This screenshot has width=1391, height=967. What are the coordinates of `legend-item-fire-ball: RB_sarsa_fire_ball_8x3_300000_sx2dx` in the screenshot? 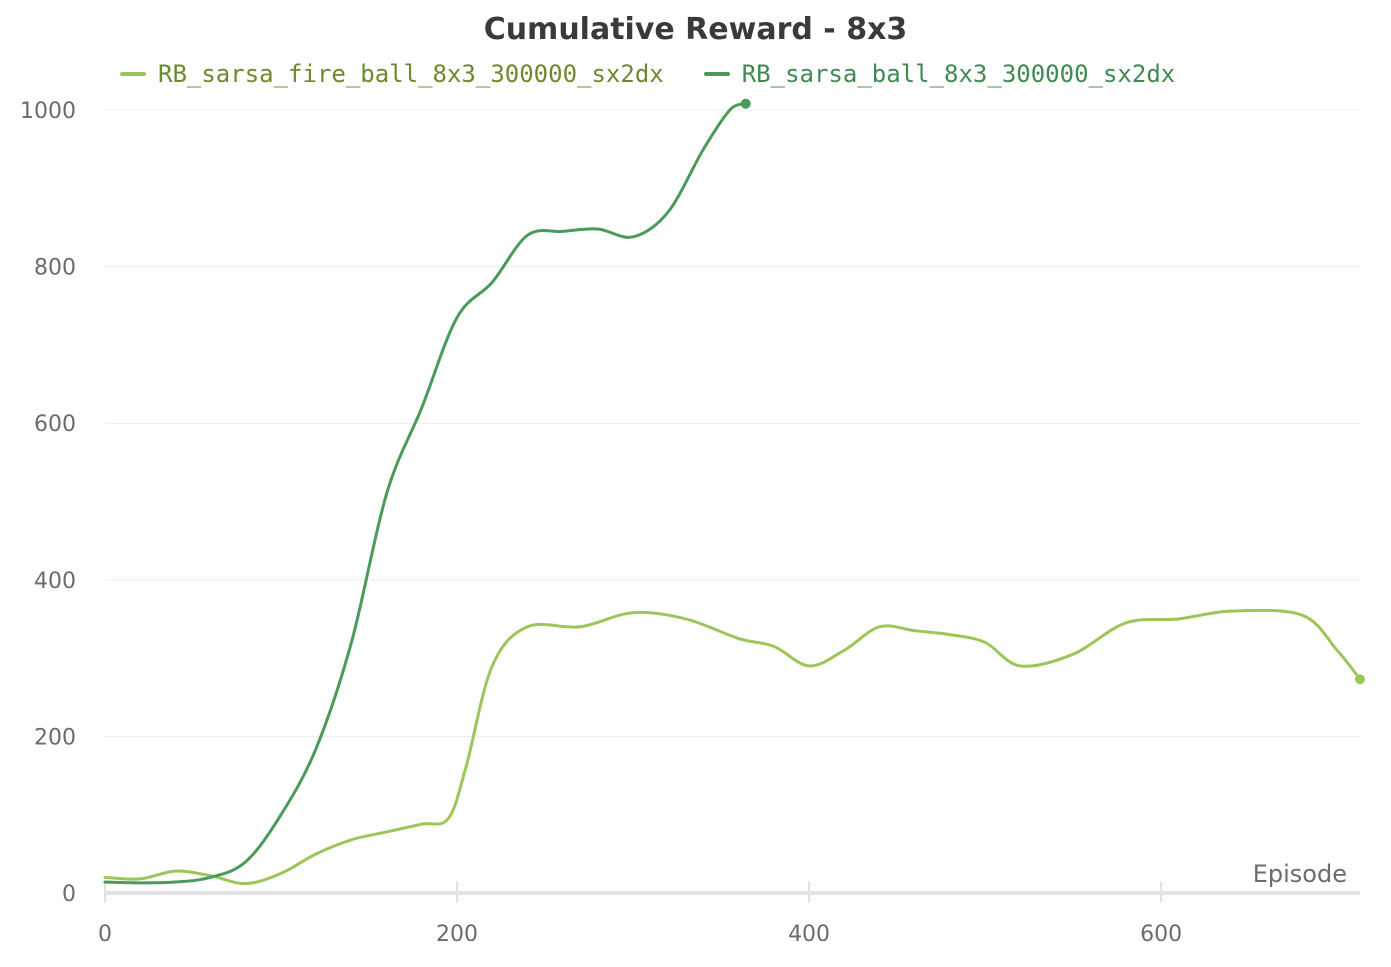 It's located at (392, 74).